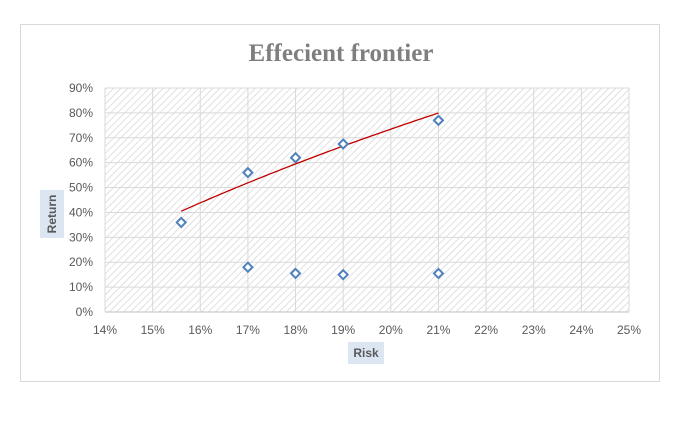  I want to click on x-axis-ticks: 14% 15% 16% 17% 18% 19% 20% 21% 22% 23% 24% 25%, so click(367, 330).